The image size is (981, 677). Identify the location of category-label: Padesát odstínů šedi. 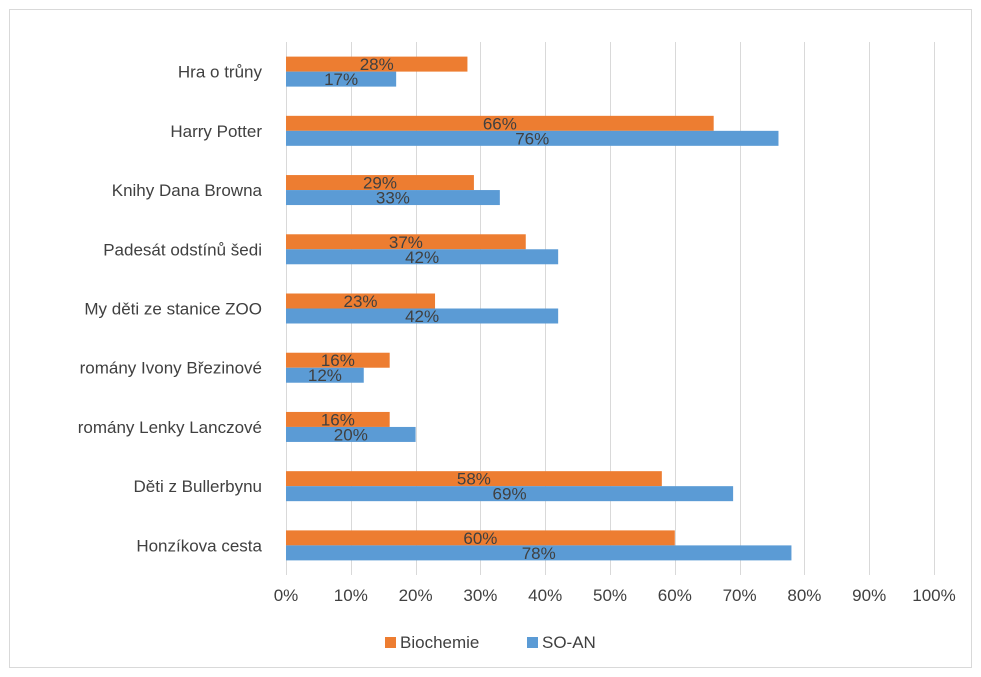
(182, 249).